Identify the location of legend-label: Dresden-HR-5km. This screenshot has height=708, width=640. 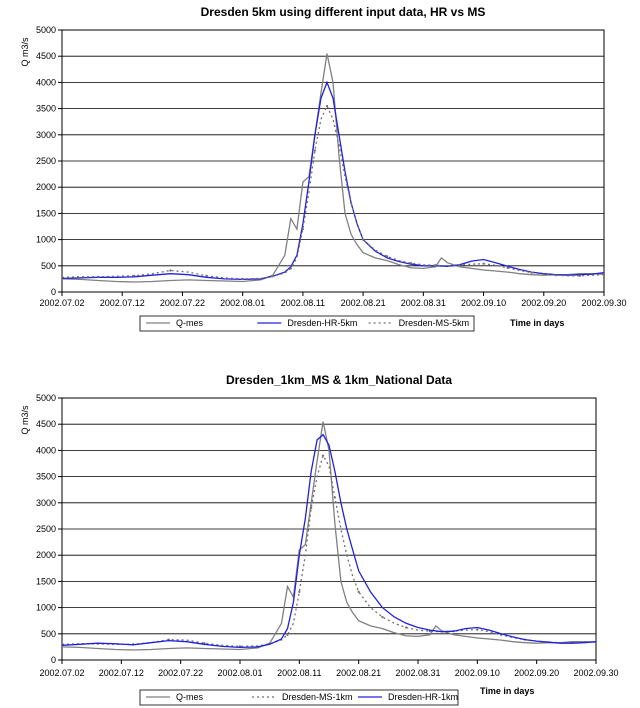
(322, 323).